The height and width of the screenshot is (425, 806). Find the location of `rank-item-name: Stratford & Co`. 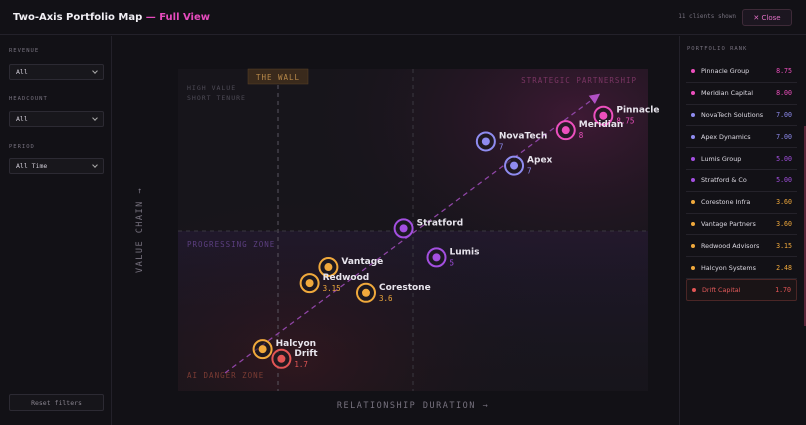

rank-item-name: Stratford & Co is located at coordinates (724, 180).